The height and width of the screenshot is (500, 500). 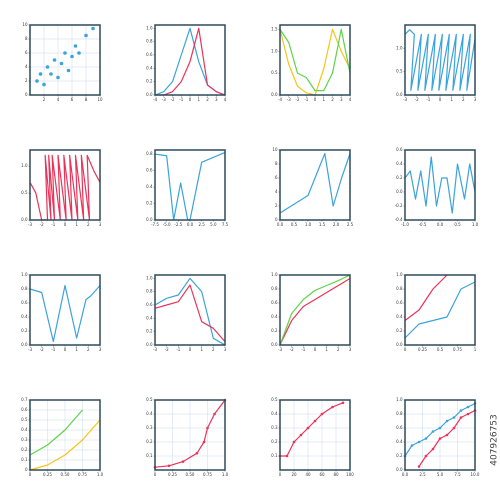 What do you see at coordinates (423, 224) in the screenshot?
I see `x-tick-label: -0.5` at bounding box center [423, 224].